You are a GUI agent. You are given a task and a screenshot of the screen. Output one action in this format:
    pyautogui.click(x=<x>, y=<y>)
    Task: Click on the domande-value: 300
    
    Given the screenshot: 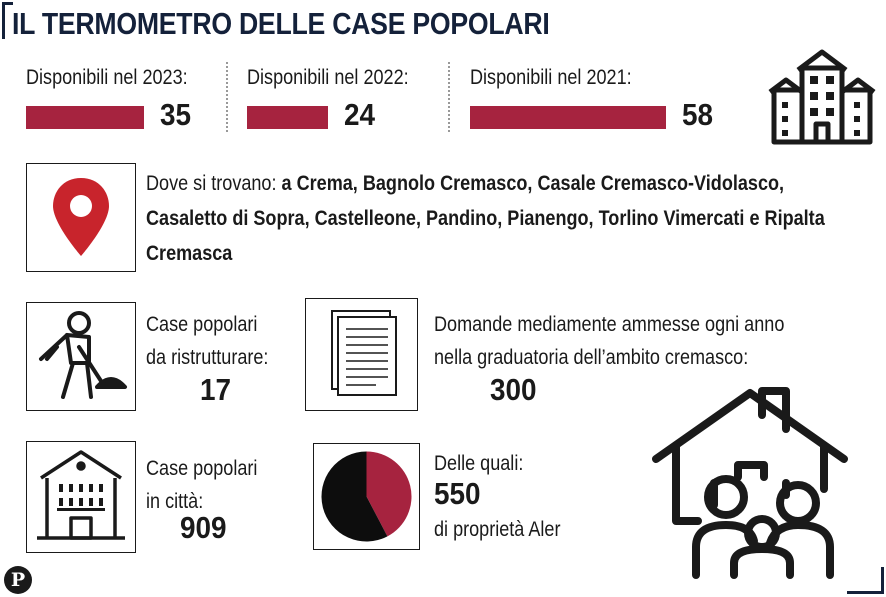 What is the action you would take?
    pyautogui.click(x=513, y=389)
    